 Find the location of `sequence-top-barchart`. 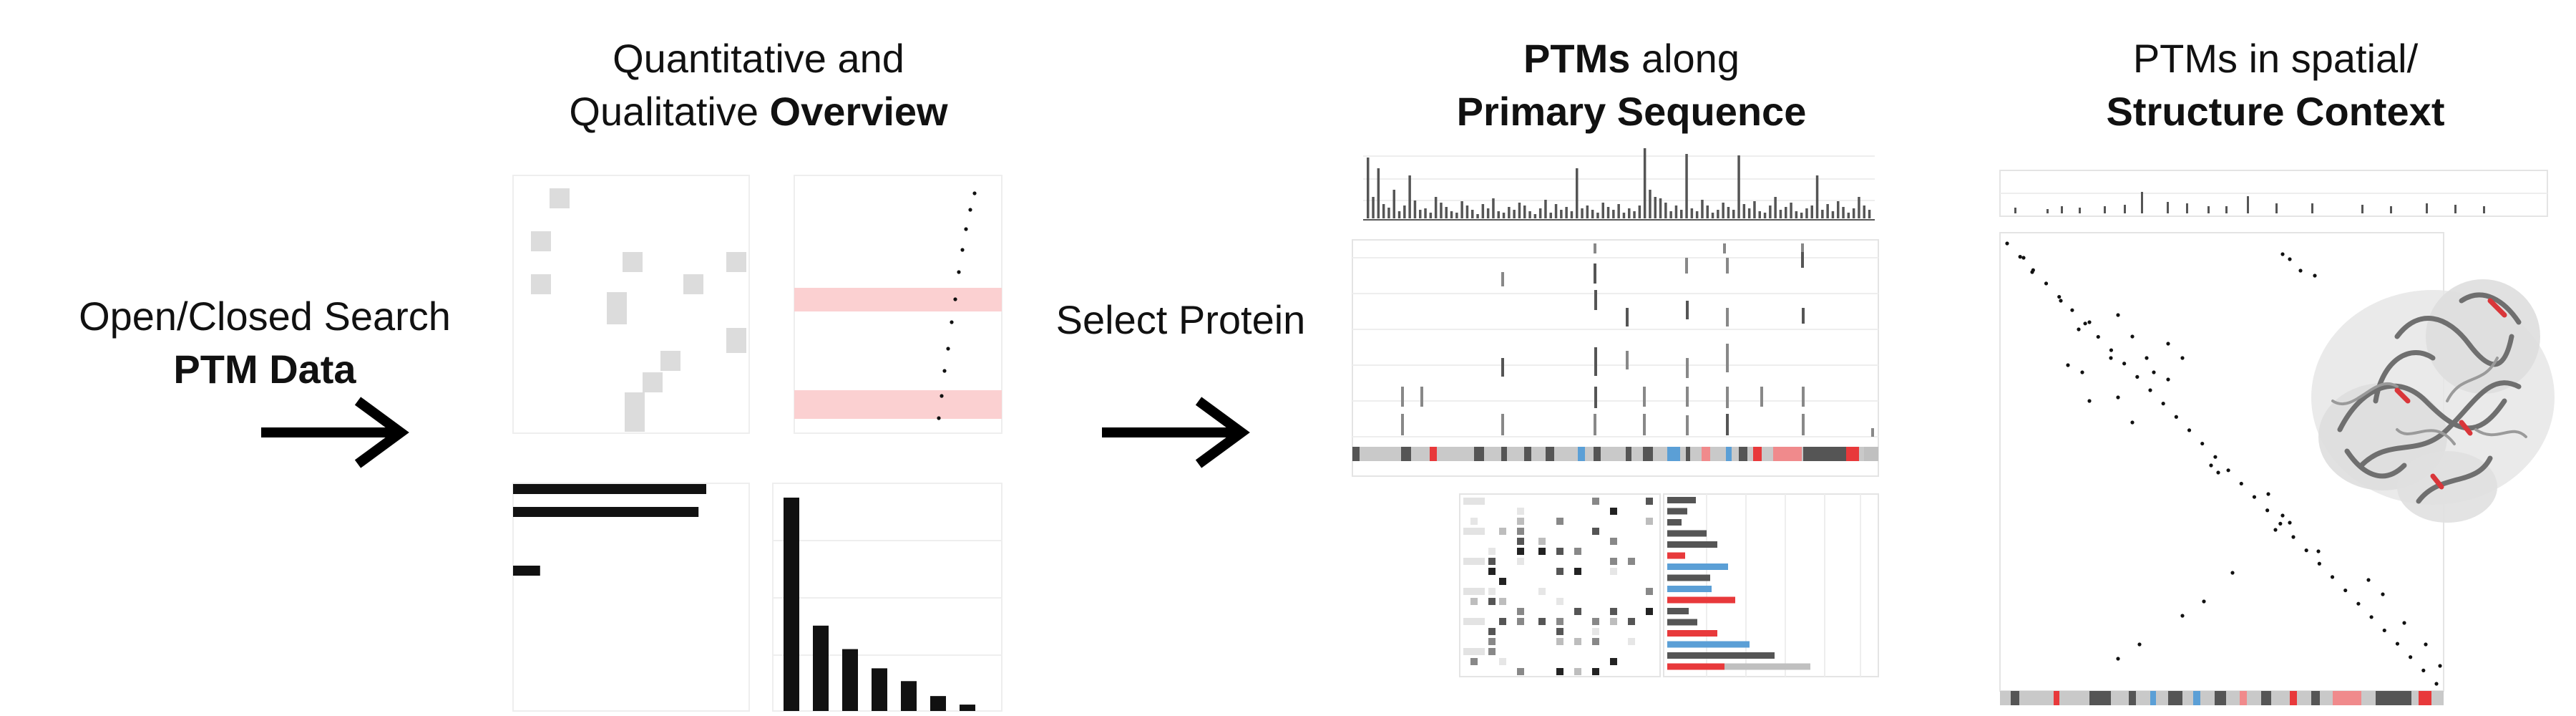

sequence-top-barchart is located at coordinates (1619, 184).